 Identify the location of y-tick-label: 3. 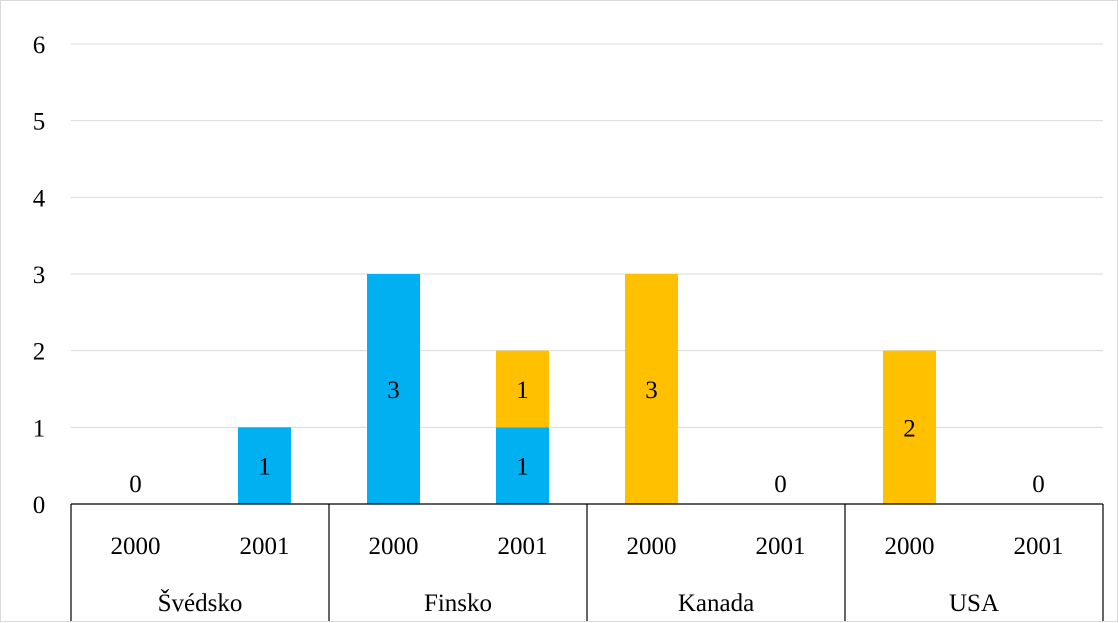
(39, 275).